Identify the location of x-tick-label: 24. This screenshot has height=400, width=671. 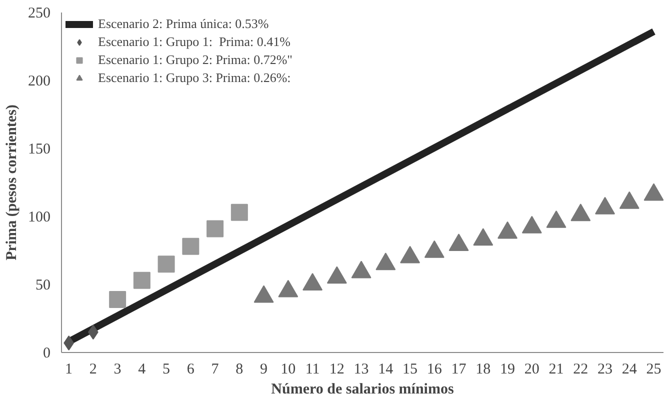
(630, 370).